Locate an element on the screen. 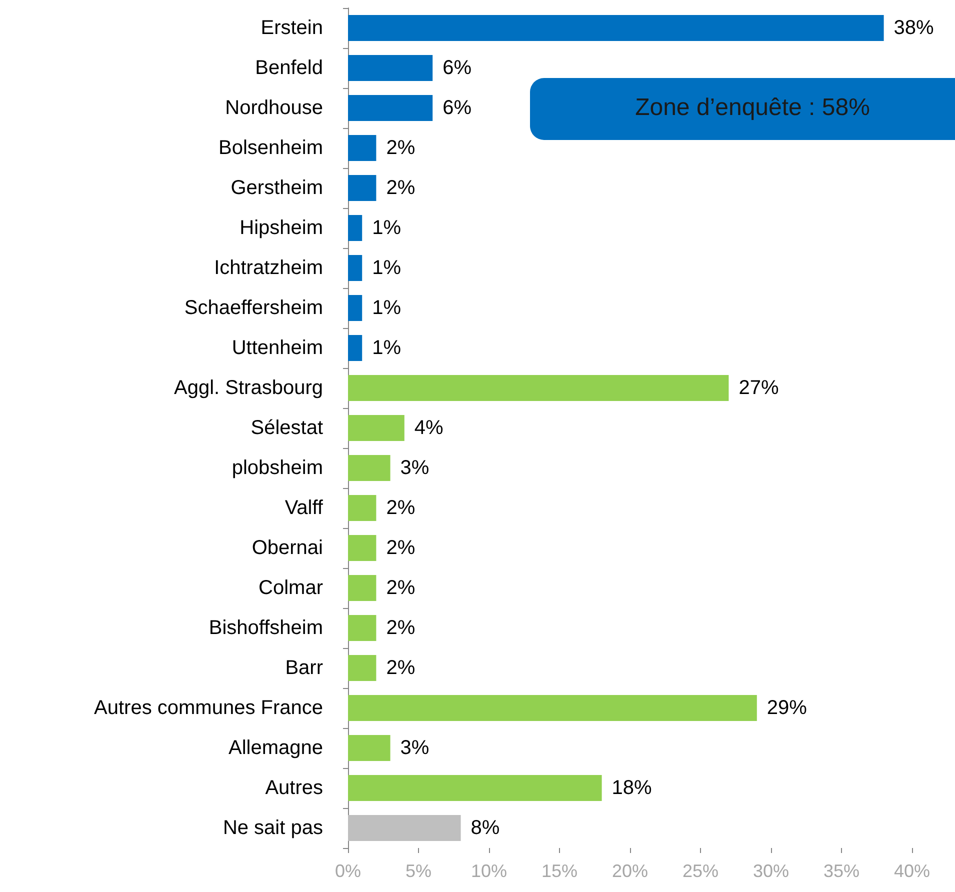 The width and height of the screenshot is (955, 892). y-tick-label: Hipsheim is located at coordinates (281, 228).